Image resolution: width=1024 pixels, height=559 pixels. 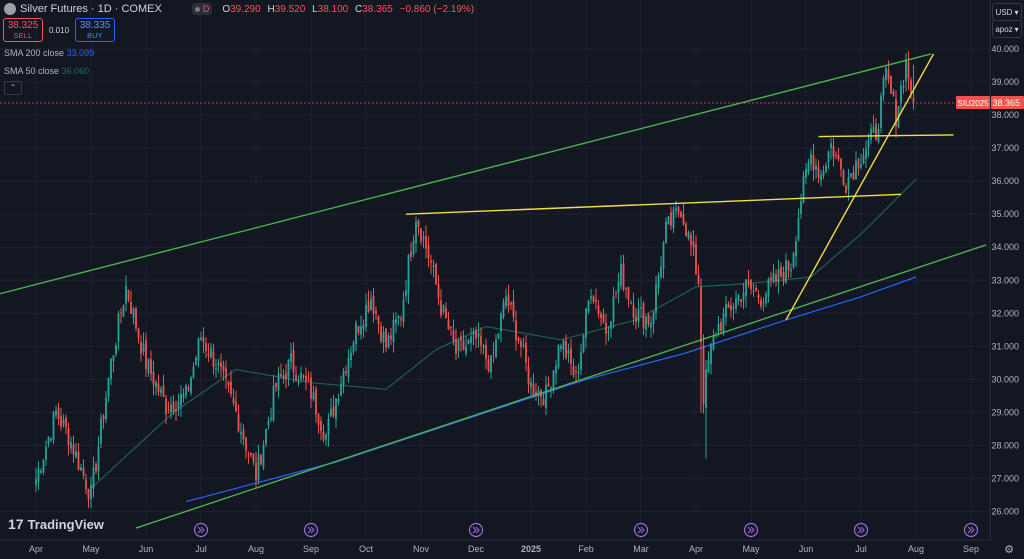 What do you see at coordinates (586, 530) in the screenshot?
I see `event-markers` at bounding box center [586, 530].